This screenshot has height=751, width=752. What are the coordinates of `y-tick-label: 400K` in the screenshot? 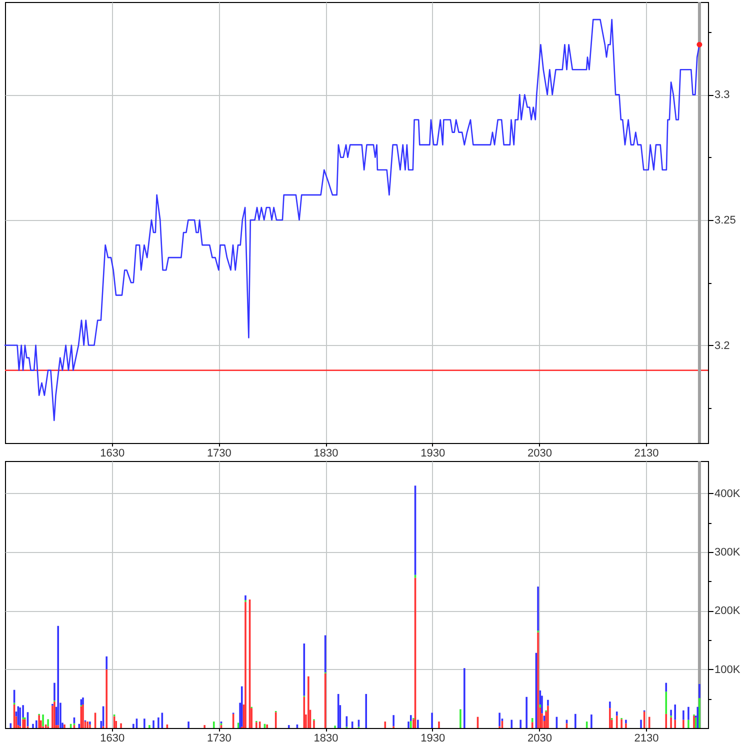 It's located at (727, 494).